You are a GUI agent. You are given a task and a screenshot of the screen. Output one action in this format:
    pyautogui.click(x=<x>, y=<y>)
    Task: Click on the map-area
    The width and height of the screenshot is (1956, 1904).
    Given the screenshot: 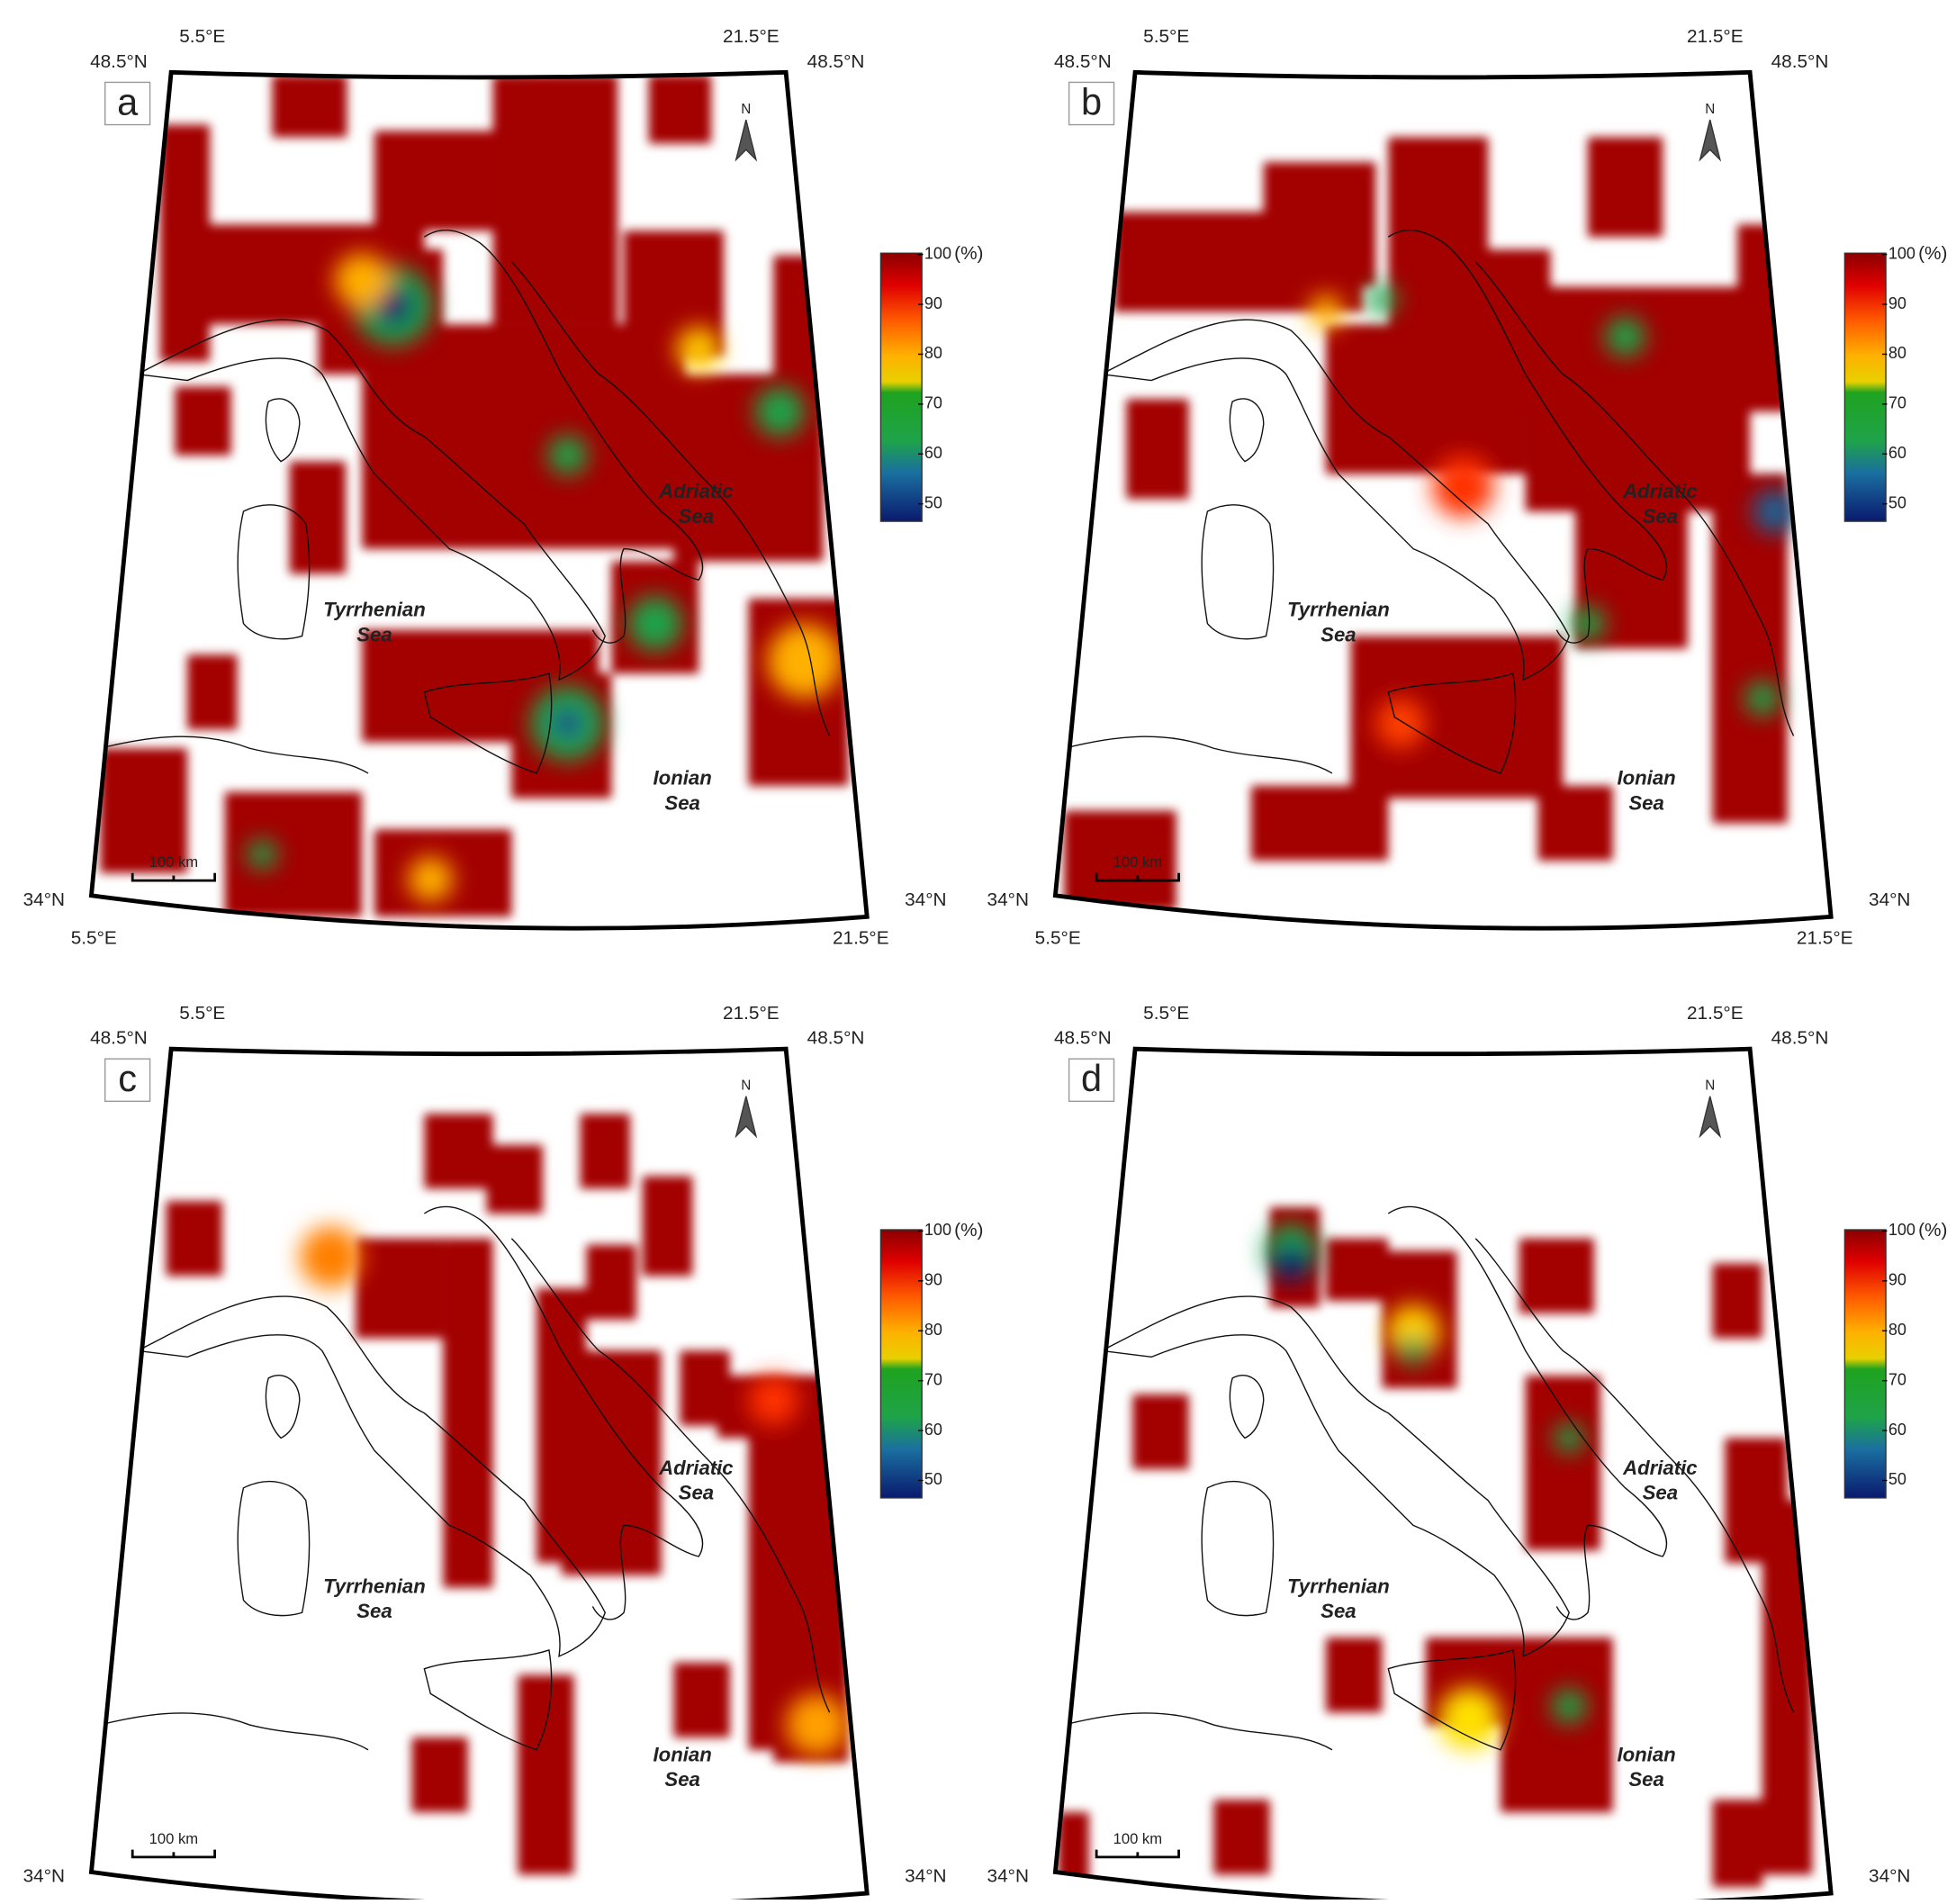 What is the action you would take?
    pyautogui.click(x=1435, y=1546)
    